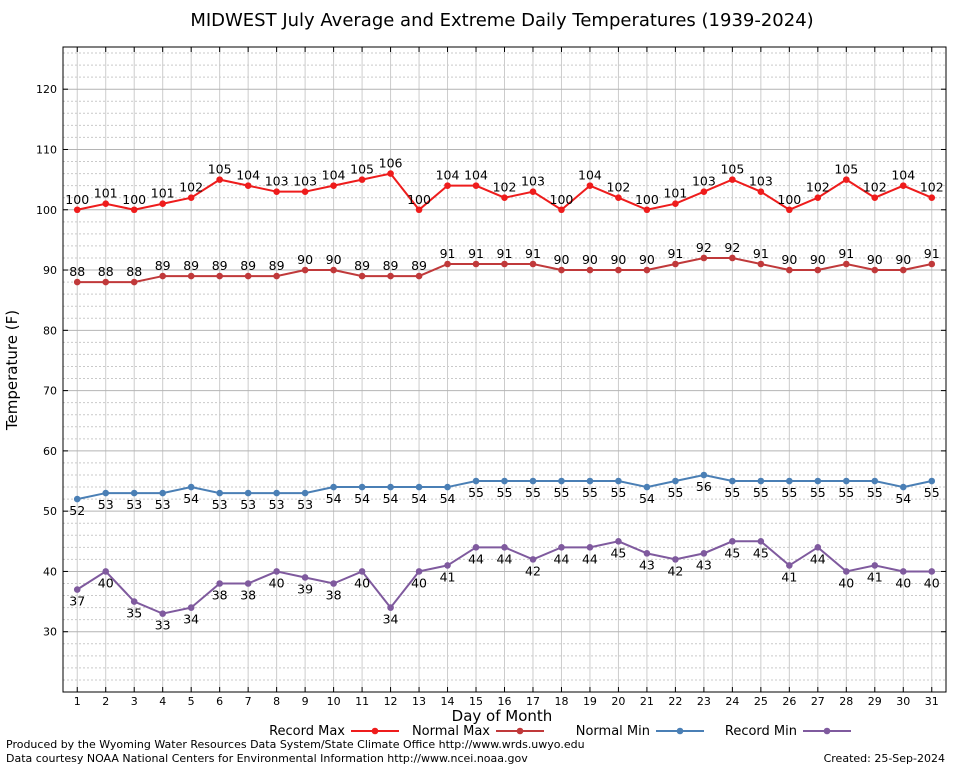  I want to click on x-tick-label: 9, so click(305, 701).